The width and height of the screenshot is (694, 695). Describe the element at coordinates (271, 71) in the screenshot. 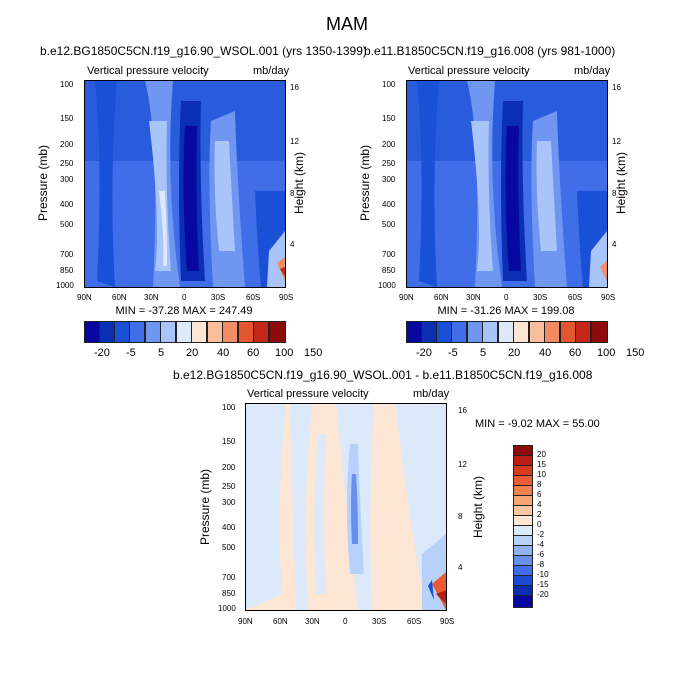

I see `panel1-units-label: mb/day` at that location.